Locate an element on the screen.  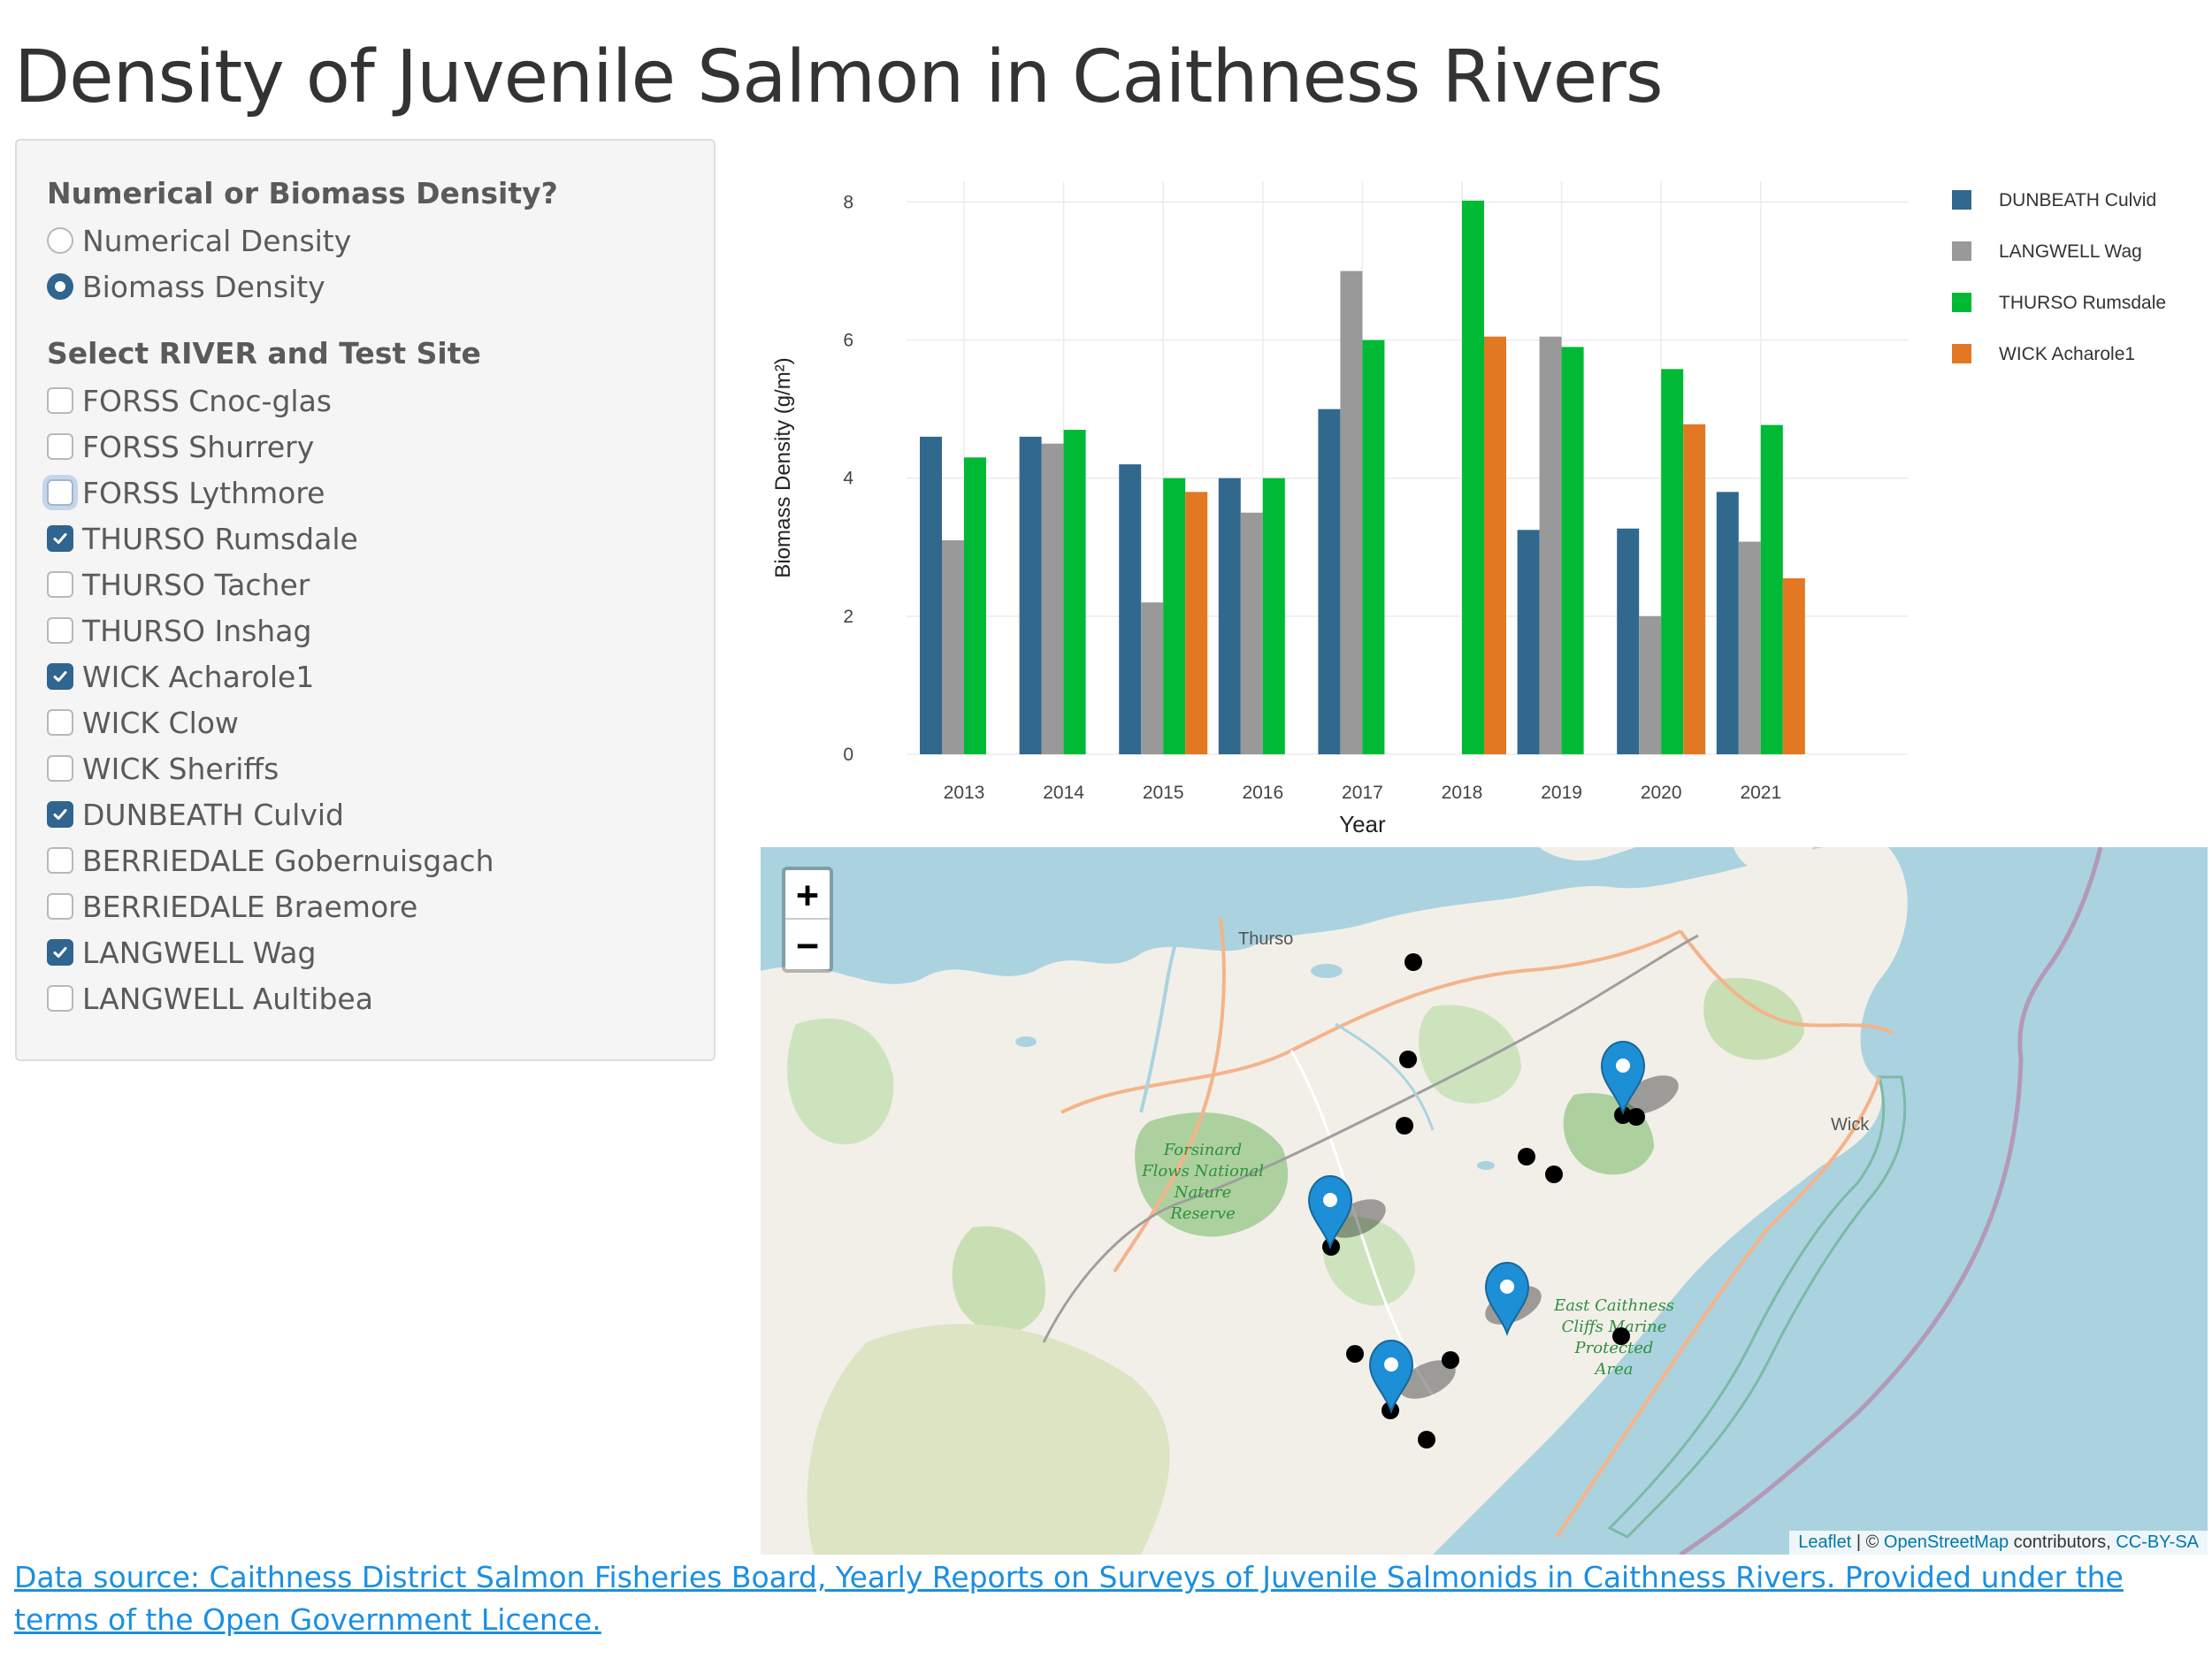
x-tick-label: 2015 is located at coordinates (1163, 793).